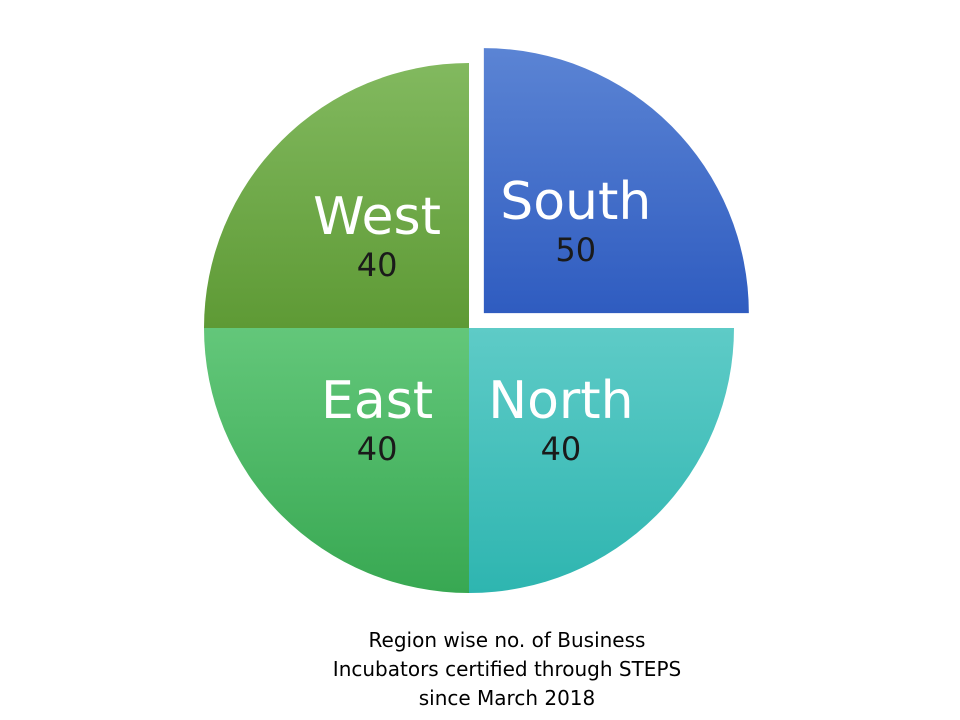 The width and height of the screenshot is (960, 720). What do you see at coordinates (507, 698) in the screenshot?
I see `caption-line-3: since March 2018` at bounding box center [507, 698].